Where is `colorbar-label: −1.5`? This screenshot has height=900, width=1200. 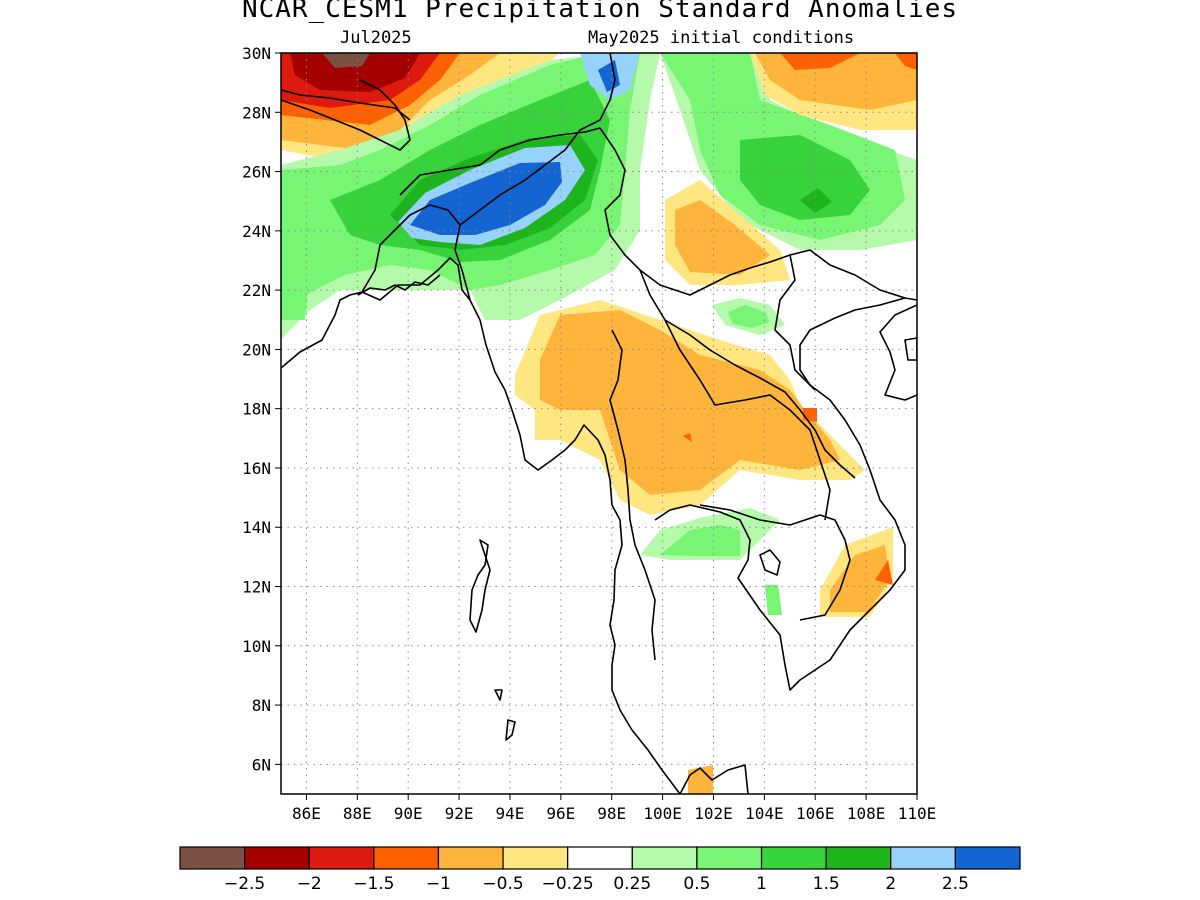 colorbar-label: −1.5 is located at coordinates (373, 884).